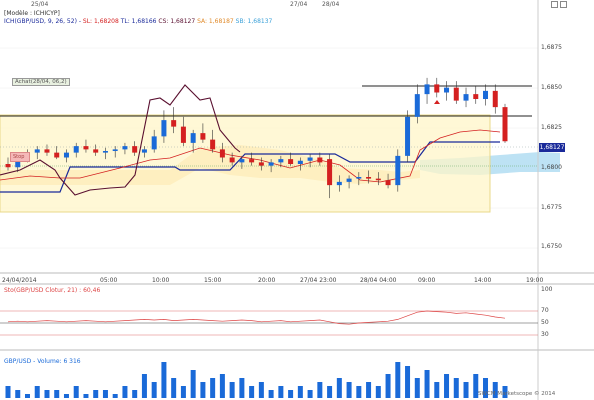  I want to click on top-date-2: 28/04, so click(331, 4).